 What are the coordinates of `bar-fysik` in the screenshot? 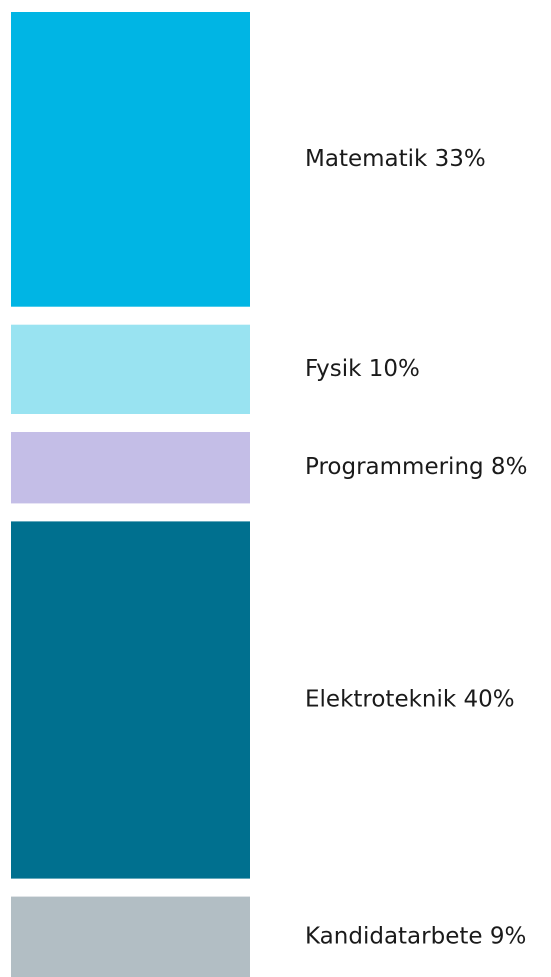 It's located at (130, 369).